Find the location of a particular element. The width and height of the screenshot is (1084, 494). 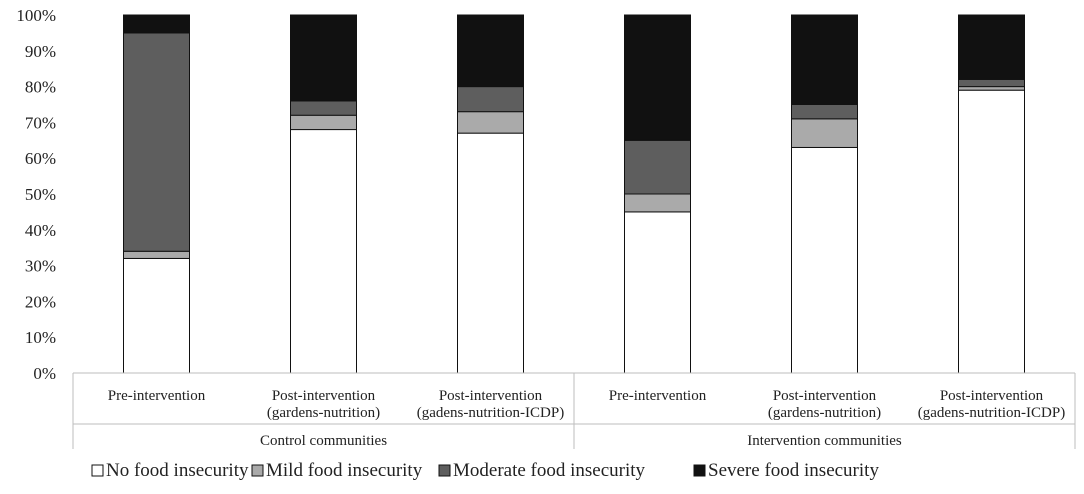

axes is located at coordinates (574, 410).